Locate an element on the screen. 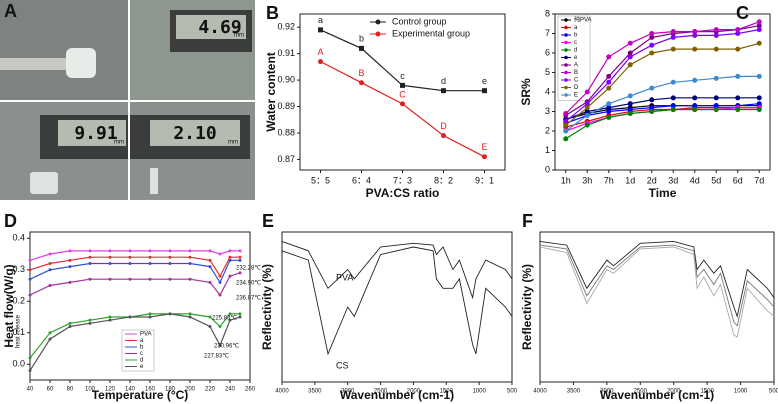 The image size is (778, 404). y-tick-label: 0.90 is located at coordinates (286, 79).